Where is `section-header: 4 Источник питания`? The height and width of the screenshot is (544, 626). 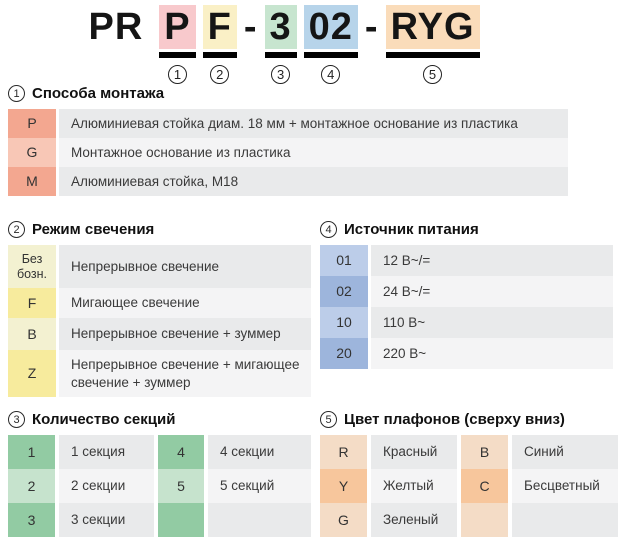 section-header: 4 Источник питания is located at coordinates (466, 229).